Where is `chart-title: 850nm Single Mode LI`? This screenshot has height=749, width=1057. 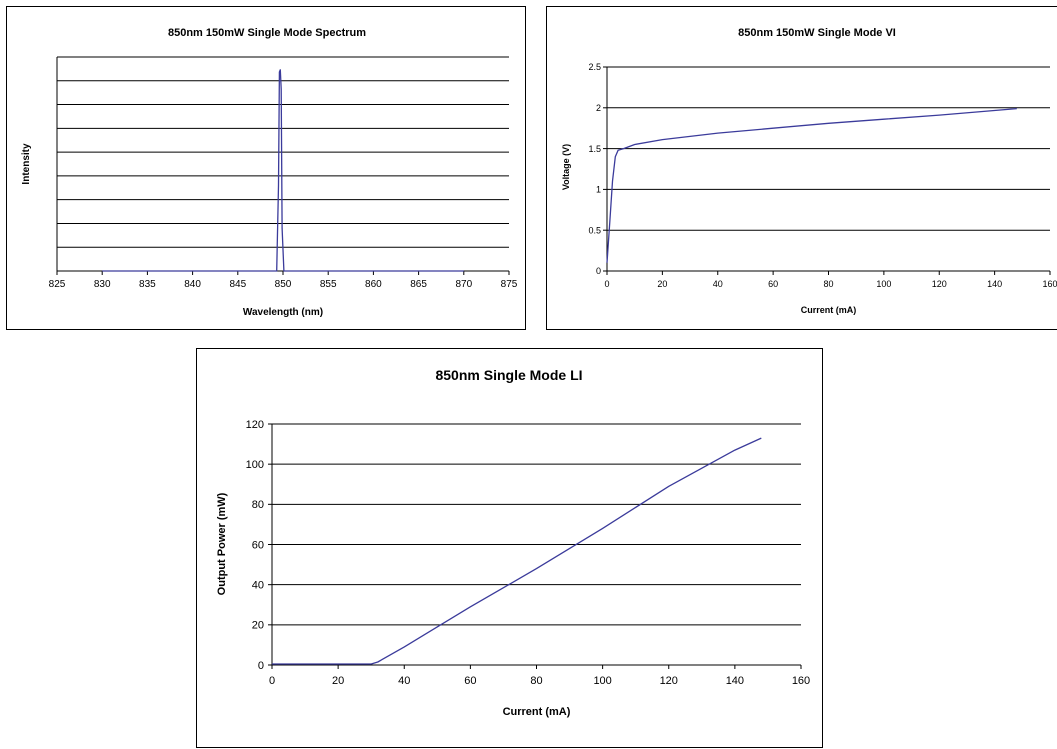 chart-title: 850nm Single Mode LI is located at coordinates (508, 375).